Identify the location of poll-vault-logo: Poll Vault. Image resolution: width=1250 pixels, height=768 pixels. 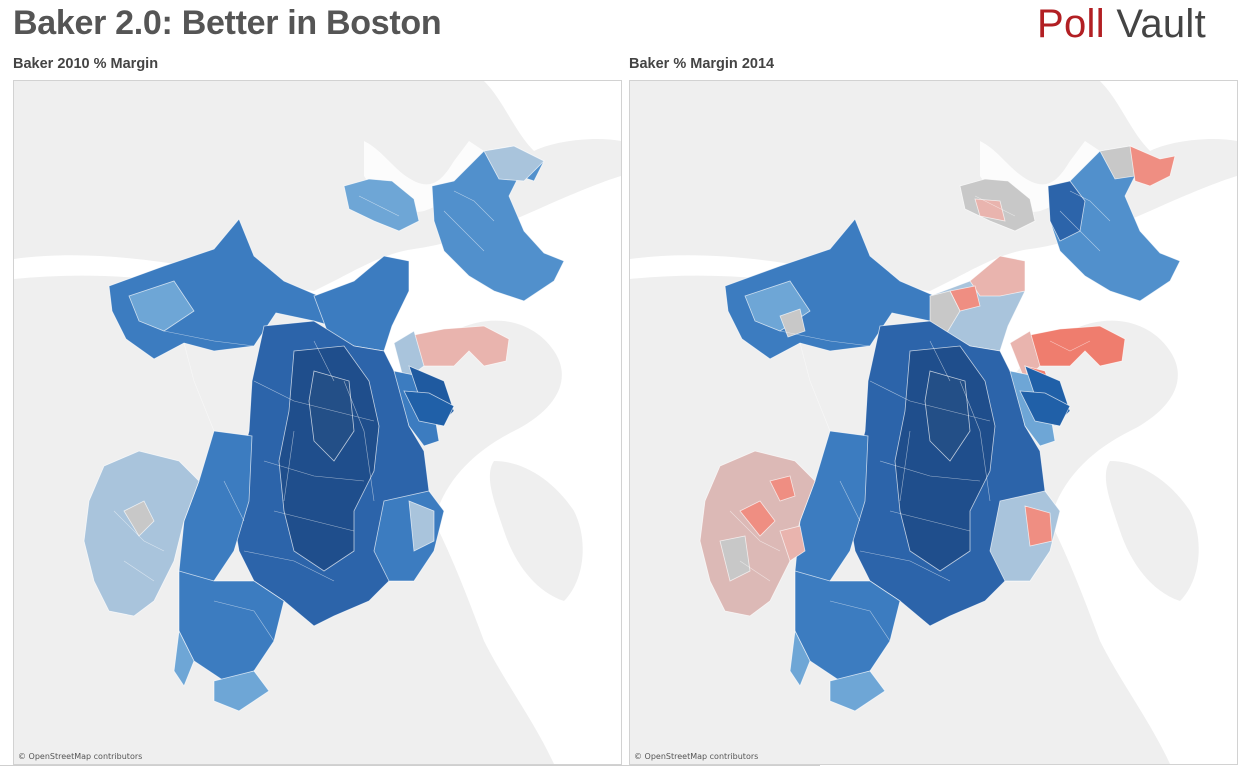
(1121, 24).